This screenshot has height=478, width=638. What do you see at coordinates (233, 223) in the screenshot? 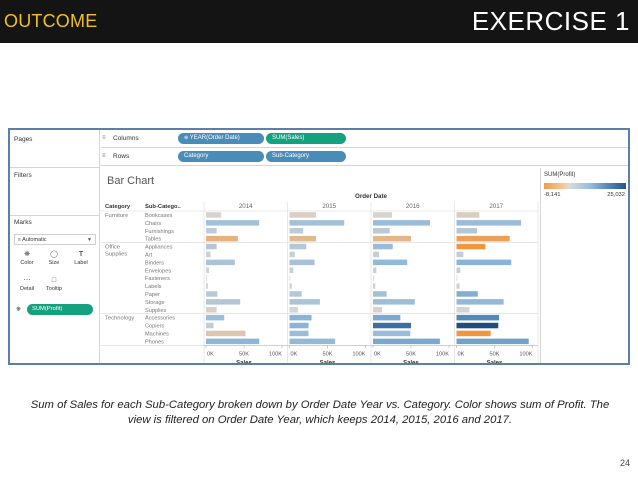
I see `bar-2014-chairs` at bounding box center [233, 223].